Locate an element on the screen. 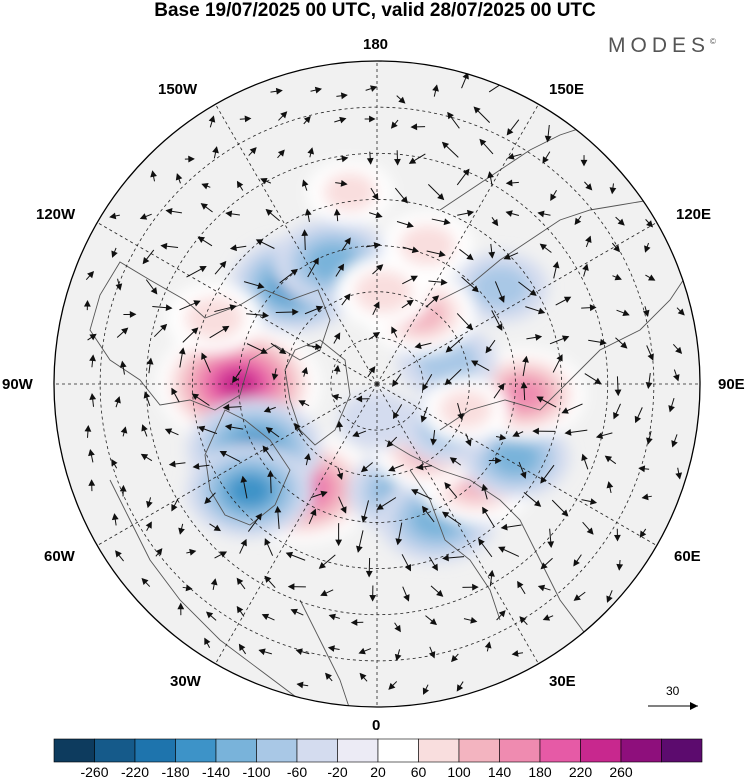 The width and height of the screenshot is (750, 783). colorbar-tick-label: -100 is located at coordinates (256, 772).